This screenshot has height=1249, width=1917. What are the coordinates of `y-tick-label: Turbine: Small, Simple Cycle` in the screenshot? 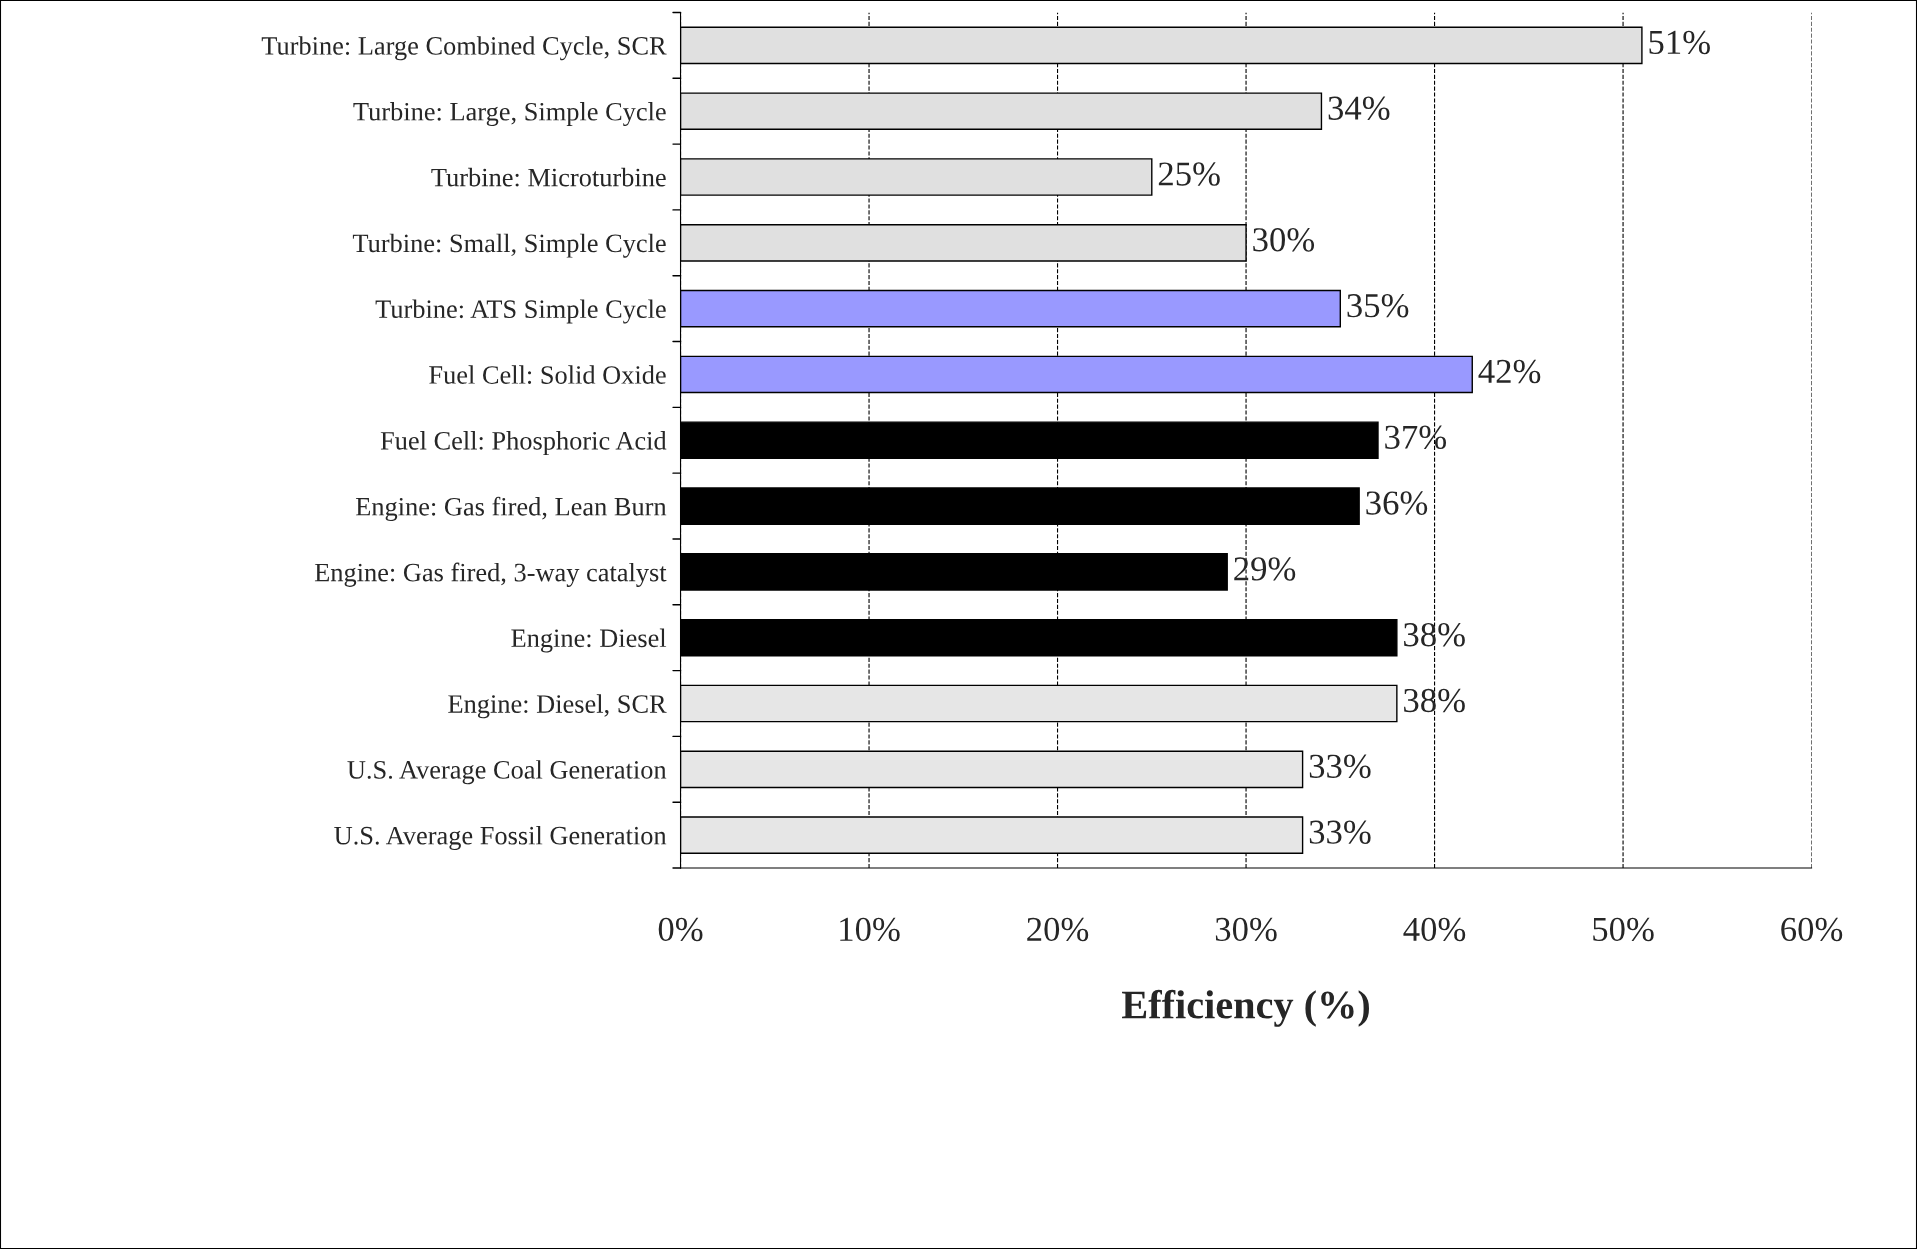 It's located at (509, 245).